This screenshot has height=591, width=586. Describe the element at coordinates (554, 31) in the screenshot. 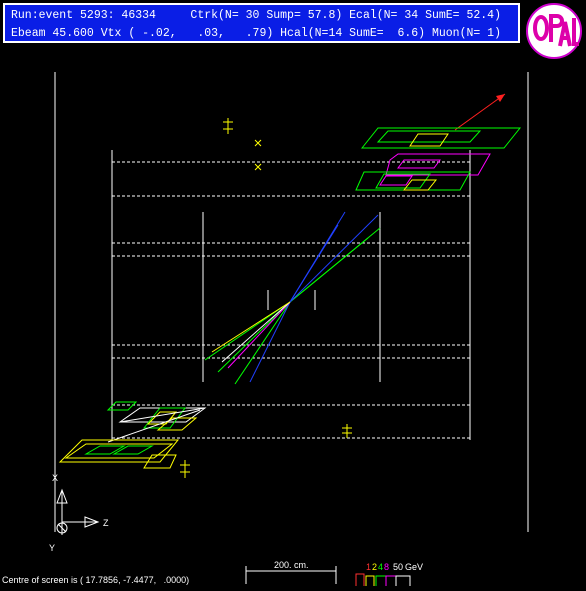

I see `opal-logo: OPAL` at that location.